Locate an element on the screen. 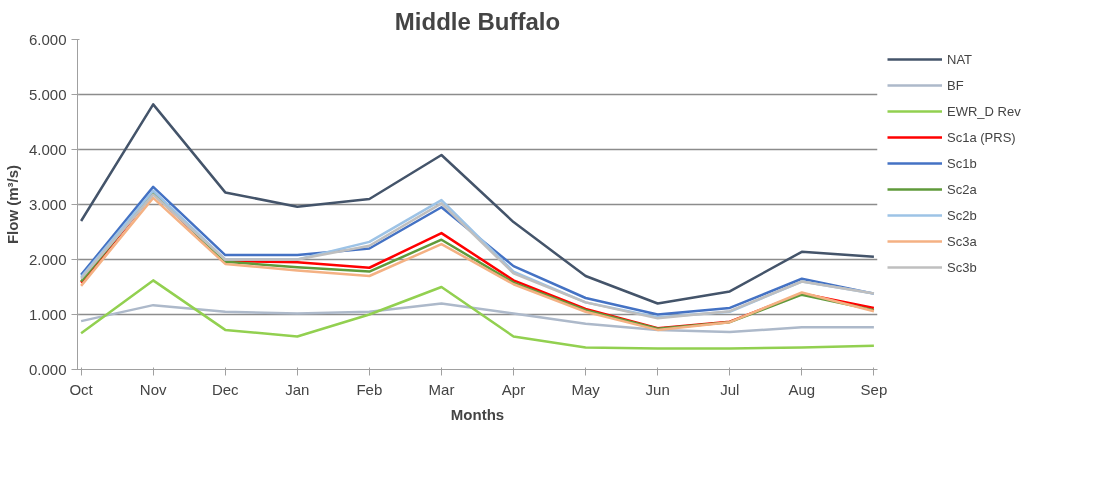  chart-title: Middle Buffalo is located at coordinates (477, 21).